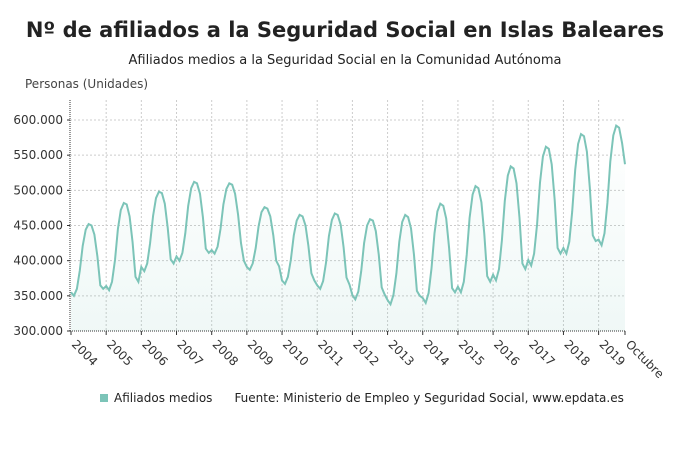 Image resolution: width=690 pixels, height=465 pixels. What do you see at coordinates (38, 190) in the screenshot?
I see `y-tick-label: 500.000` at bounding box center [38, 190].